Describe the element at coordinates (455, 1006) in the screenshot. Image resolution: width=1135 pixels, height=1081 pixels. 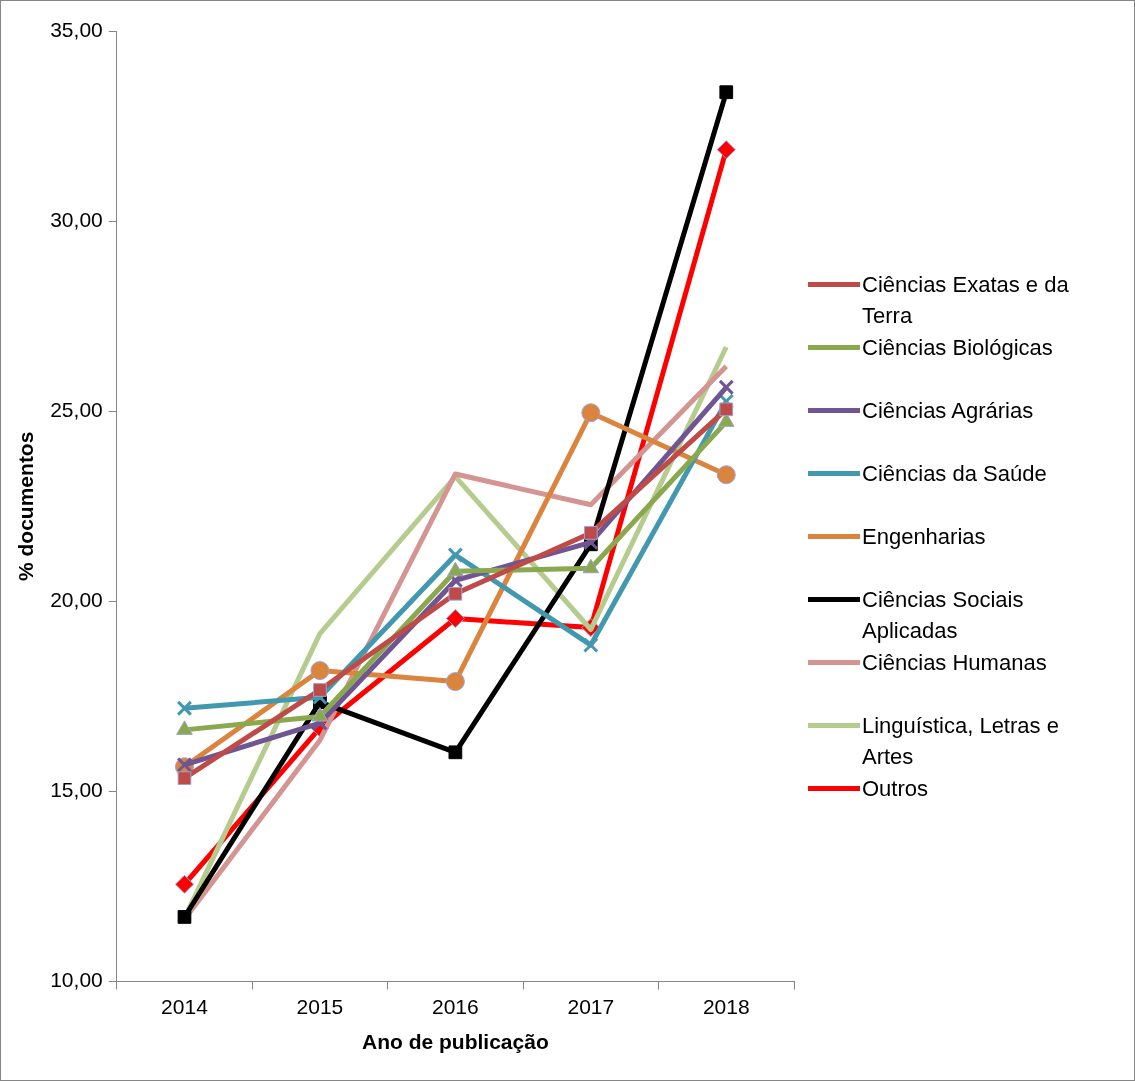
I see `x-tick-label: 2016` at that location.